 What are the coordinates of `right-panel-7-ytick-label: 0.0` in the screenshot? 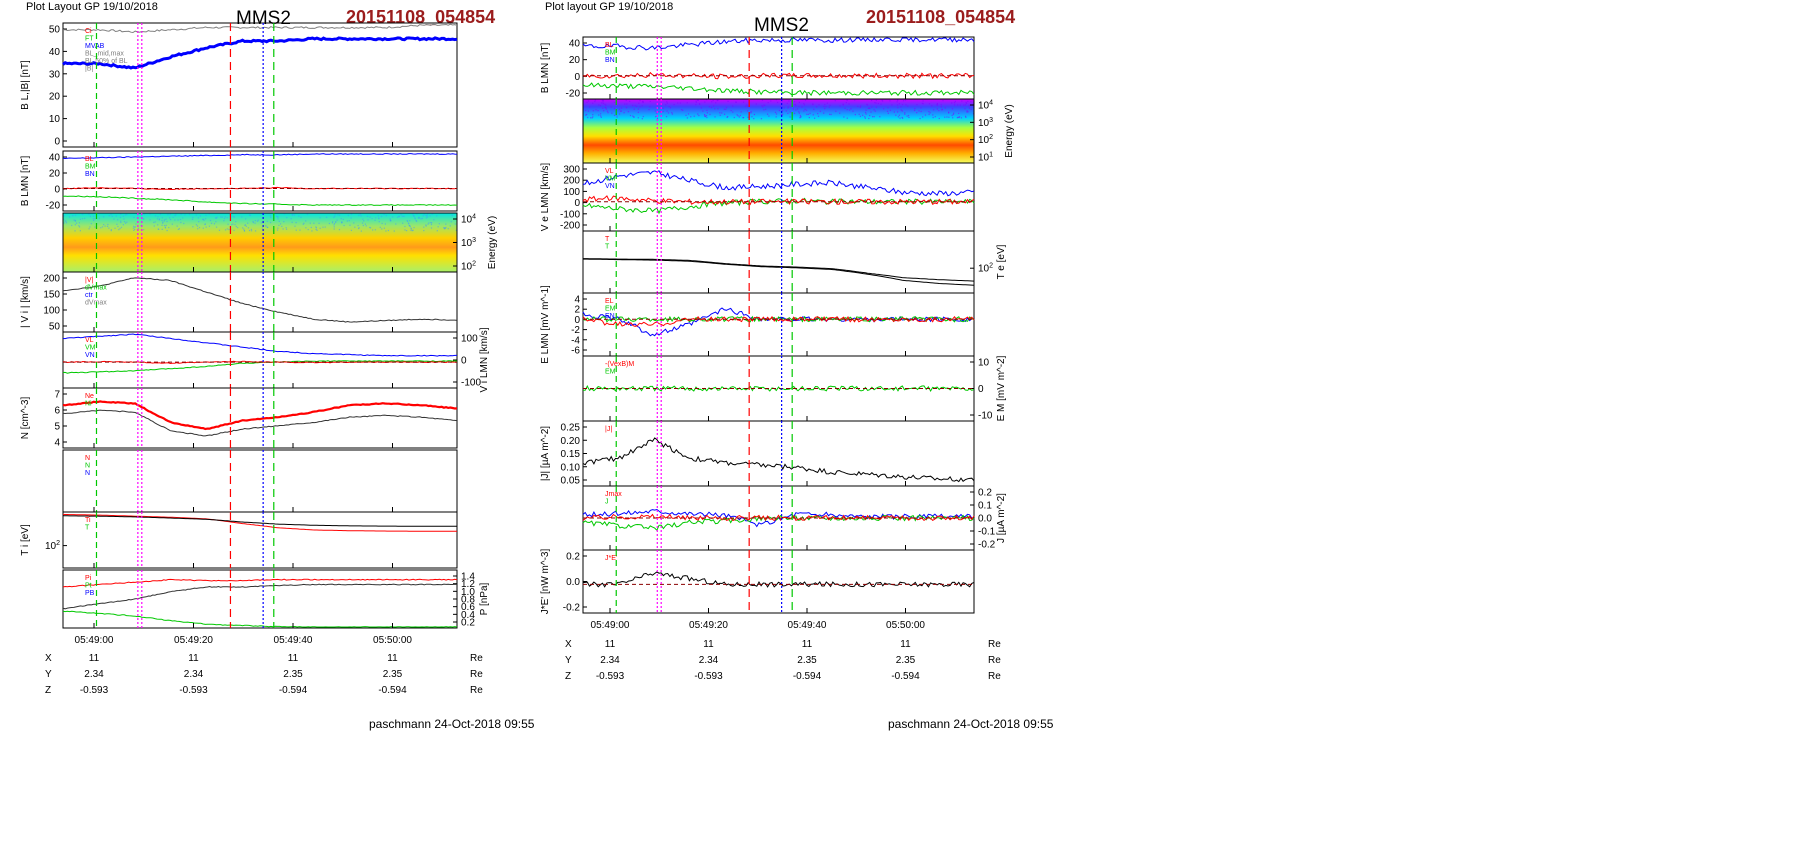 It's located at (985, 519).